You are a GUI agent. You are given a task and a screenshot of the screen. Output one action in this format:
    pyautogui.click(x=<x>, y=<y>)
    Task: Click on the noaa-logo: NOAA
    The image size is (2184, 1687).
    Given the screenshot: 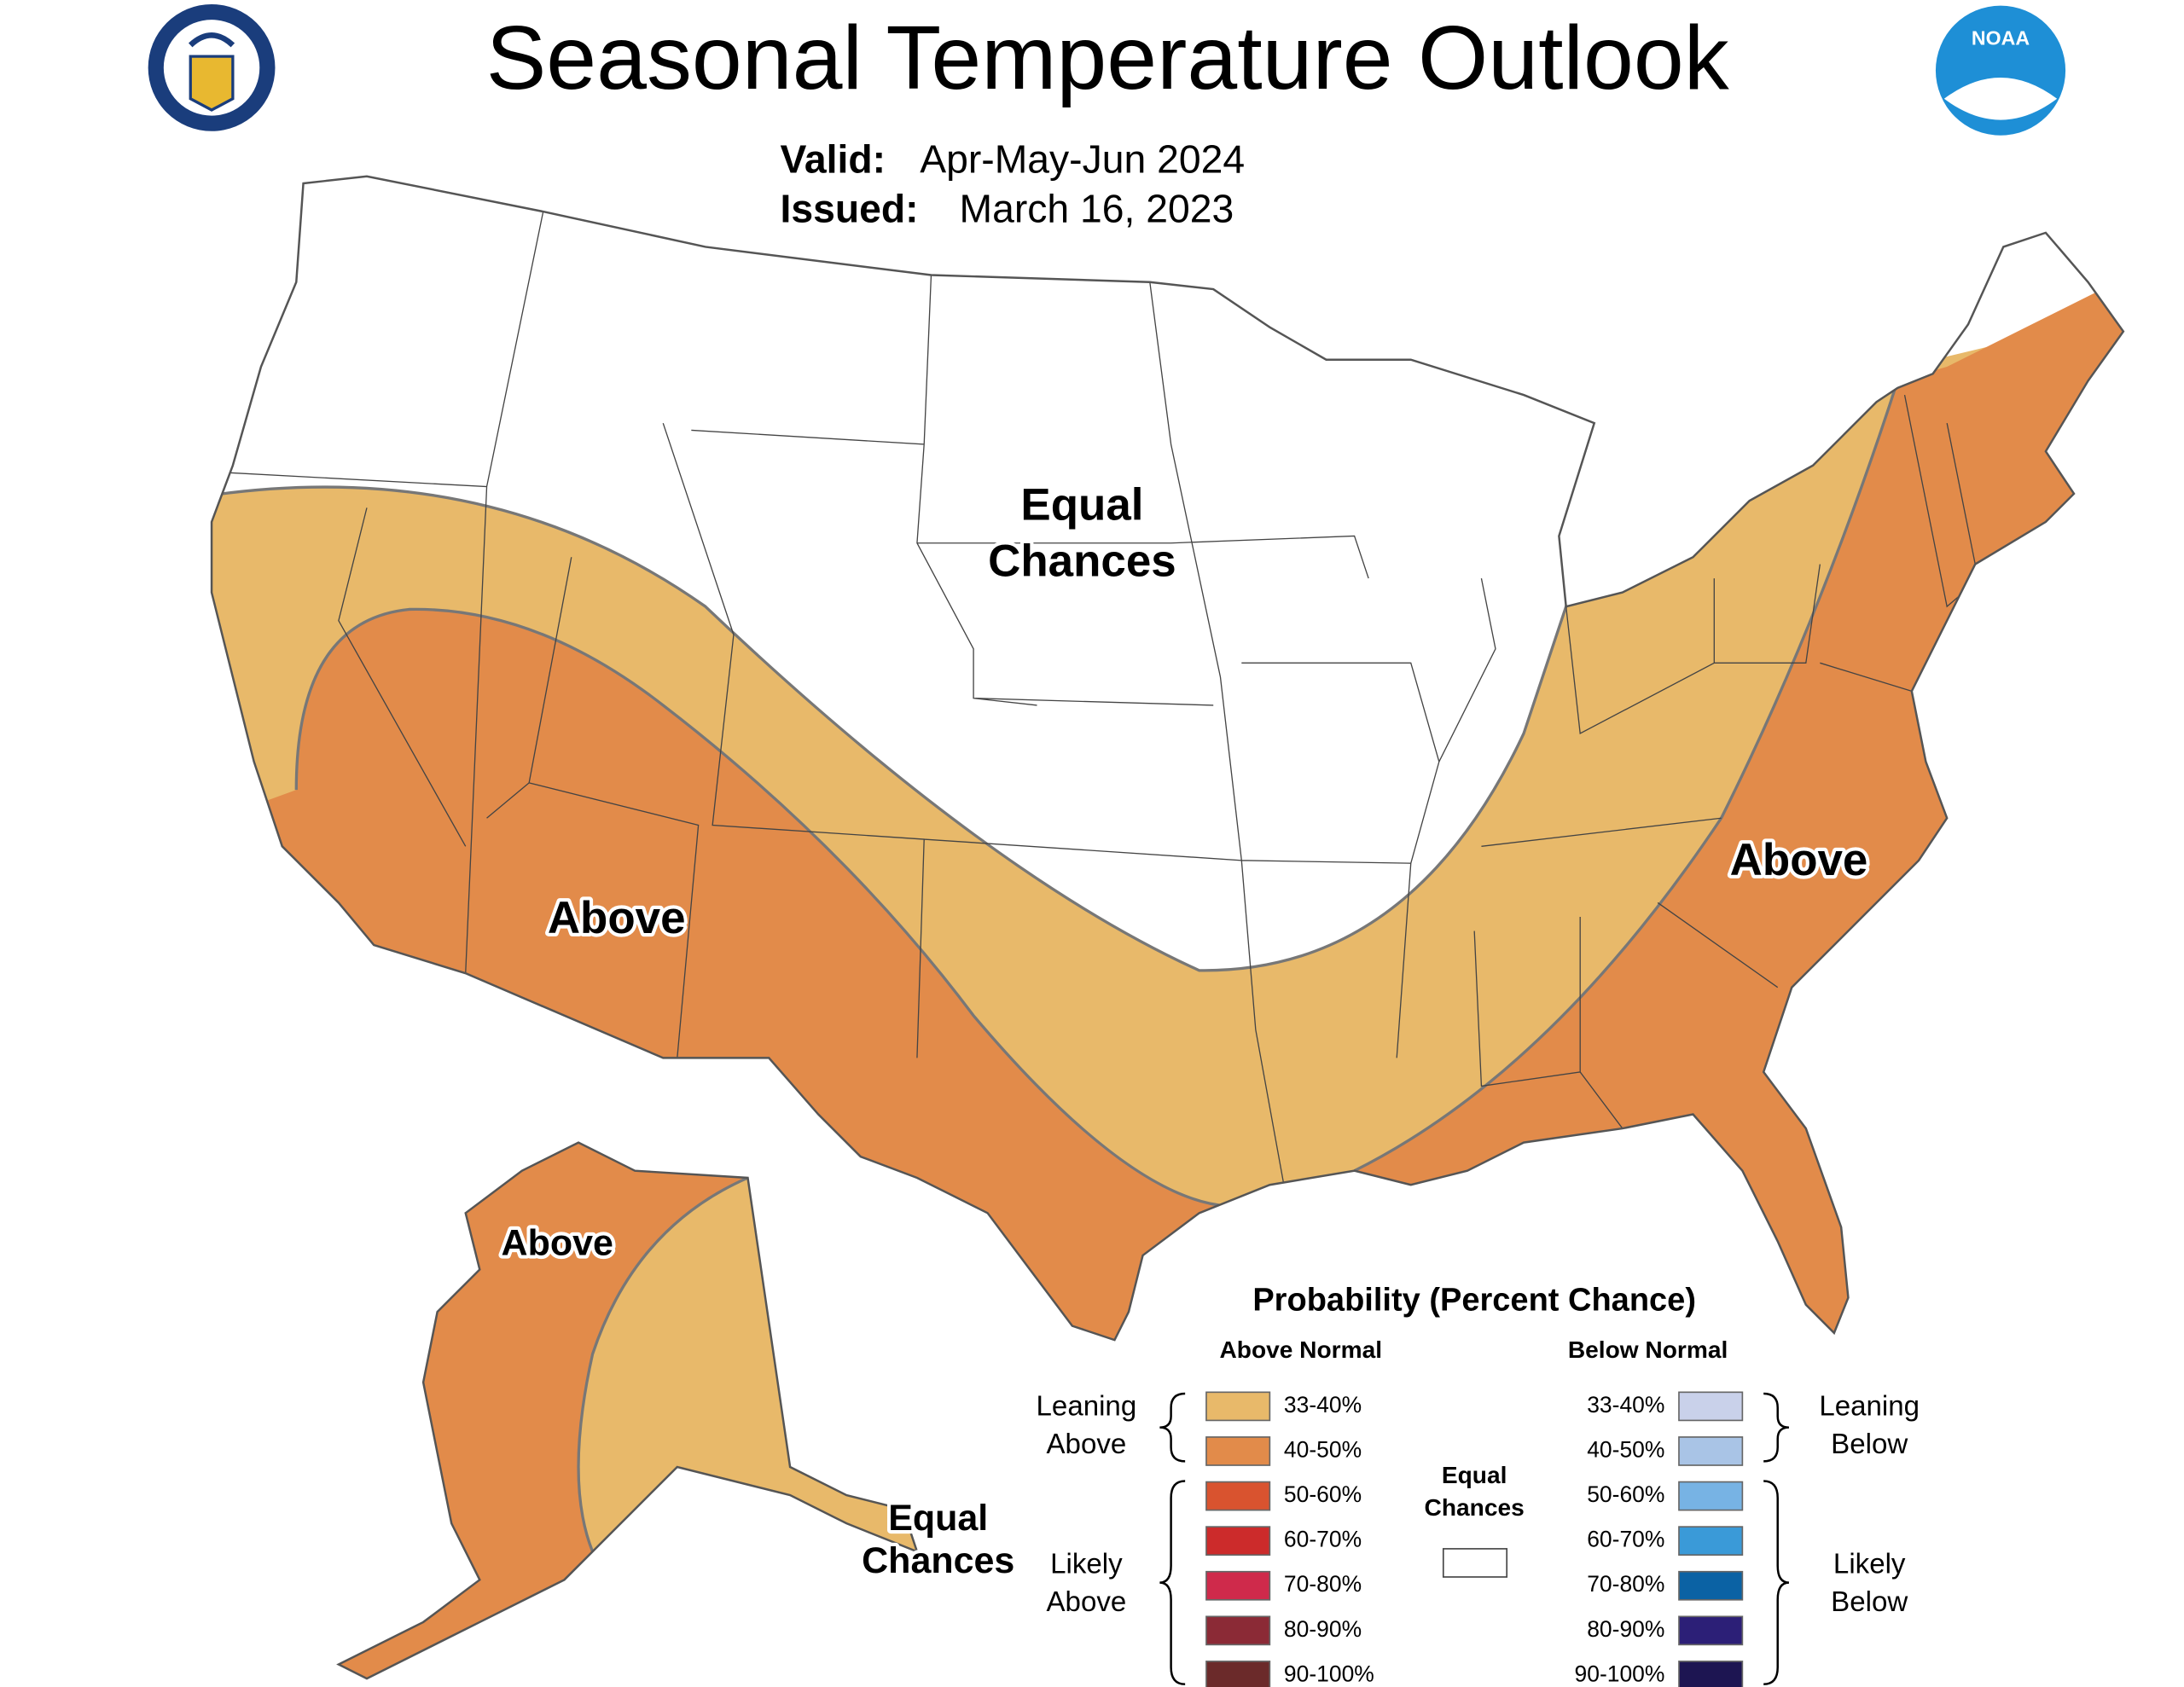 What is the action you would take?
    pyautogui.click(x=2000, y=70)
    